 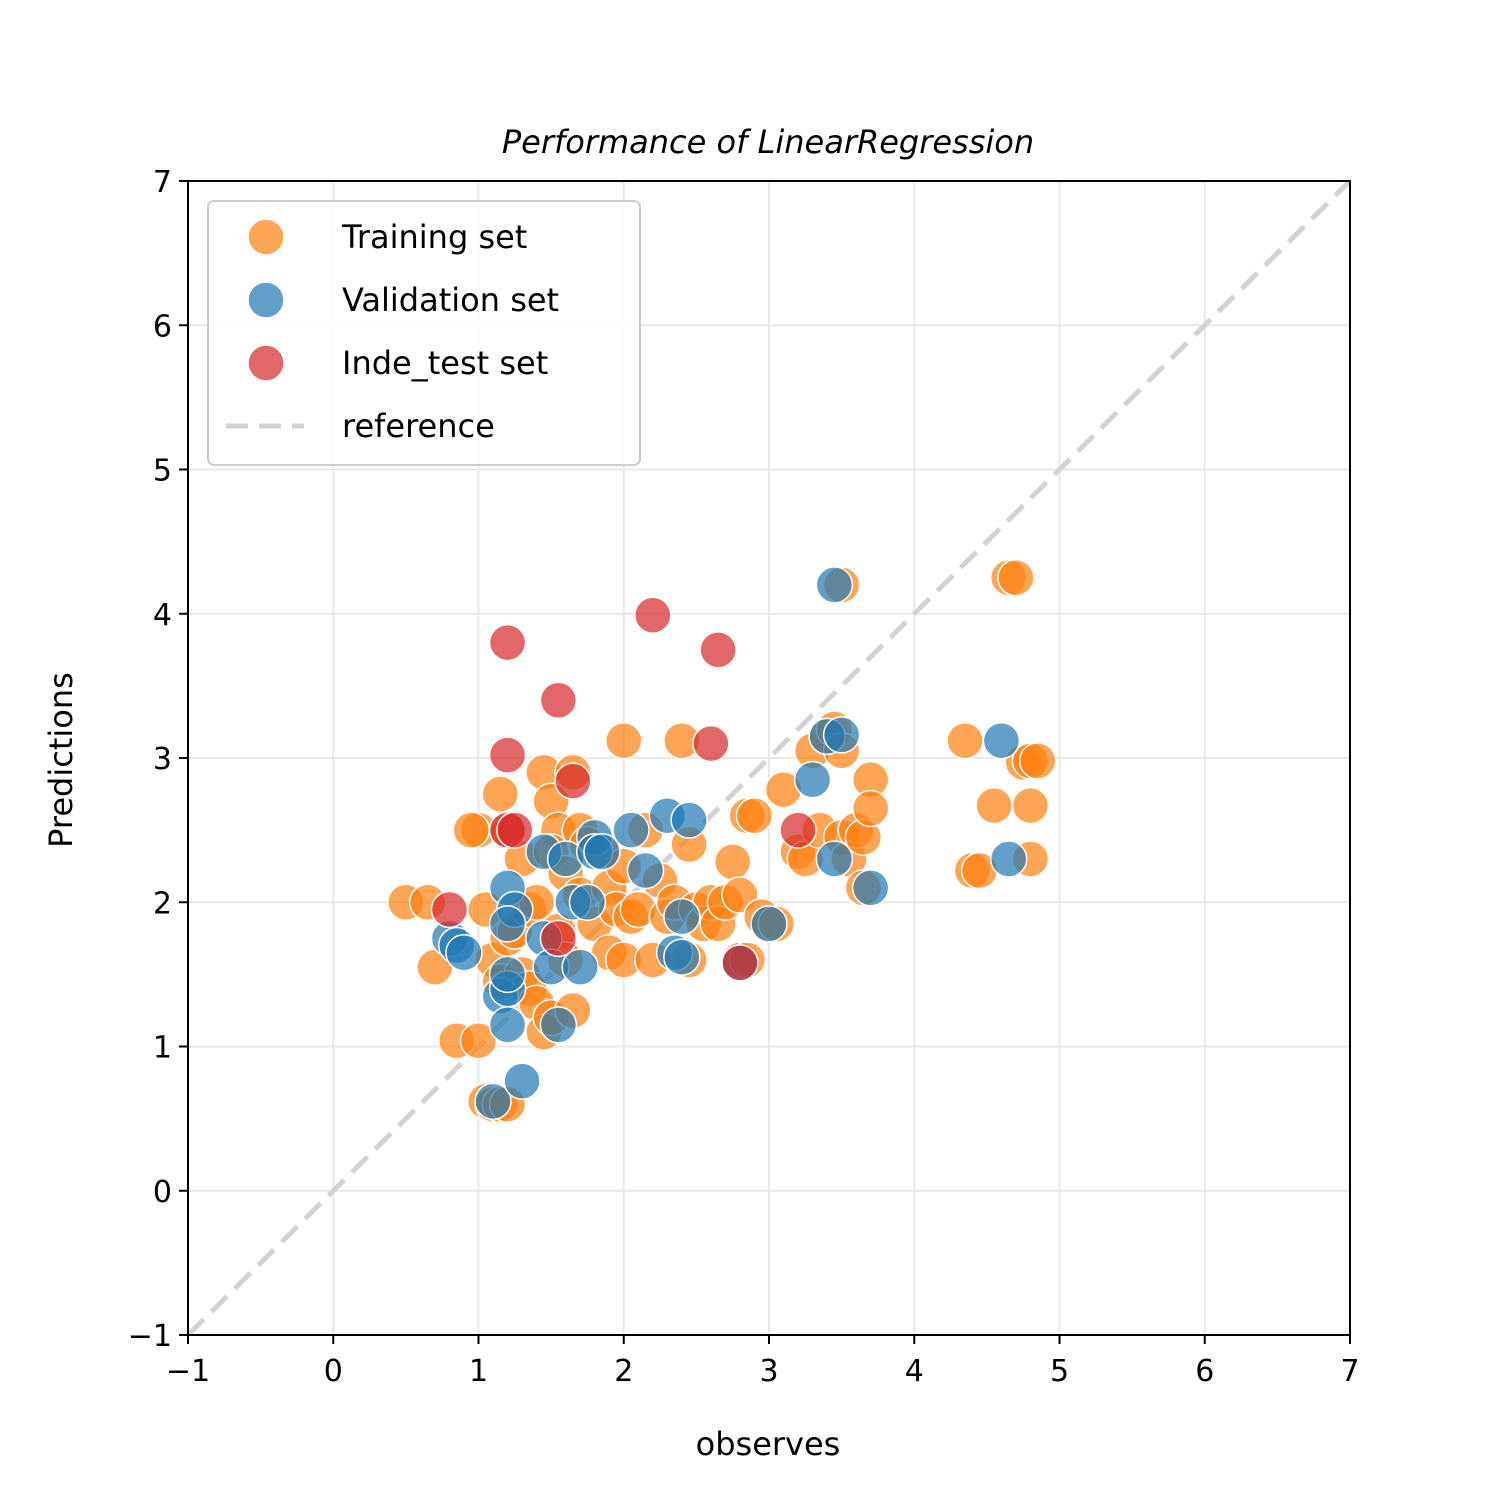 I want to click on legend-label-validation-set: Validation set, so click(x=450, y=300).